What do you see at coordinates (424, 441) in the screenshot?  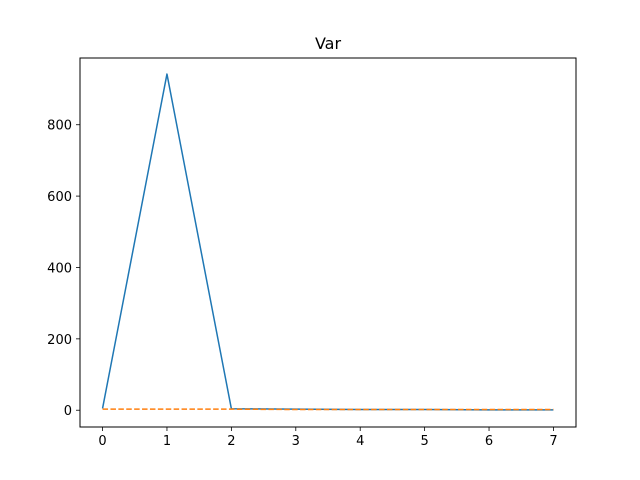 I see `x-tick-label: 5` at bounding box center [424, 441].